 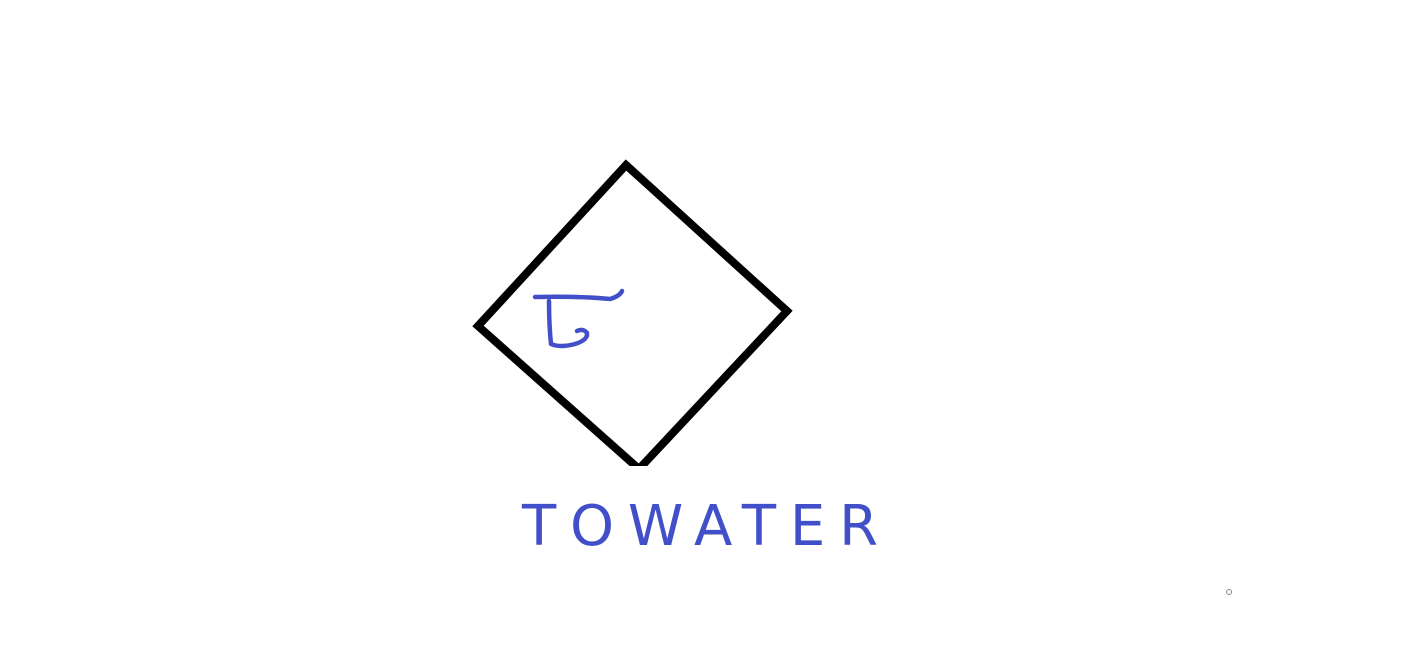 I want to click on diamond, so click(x=632, y=312).